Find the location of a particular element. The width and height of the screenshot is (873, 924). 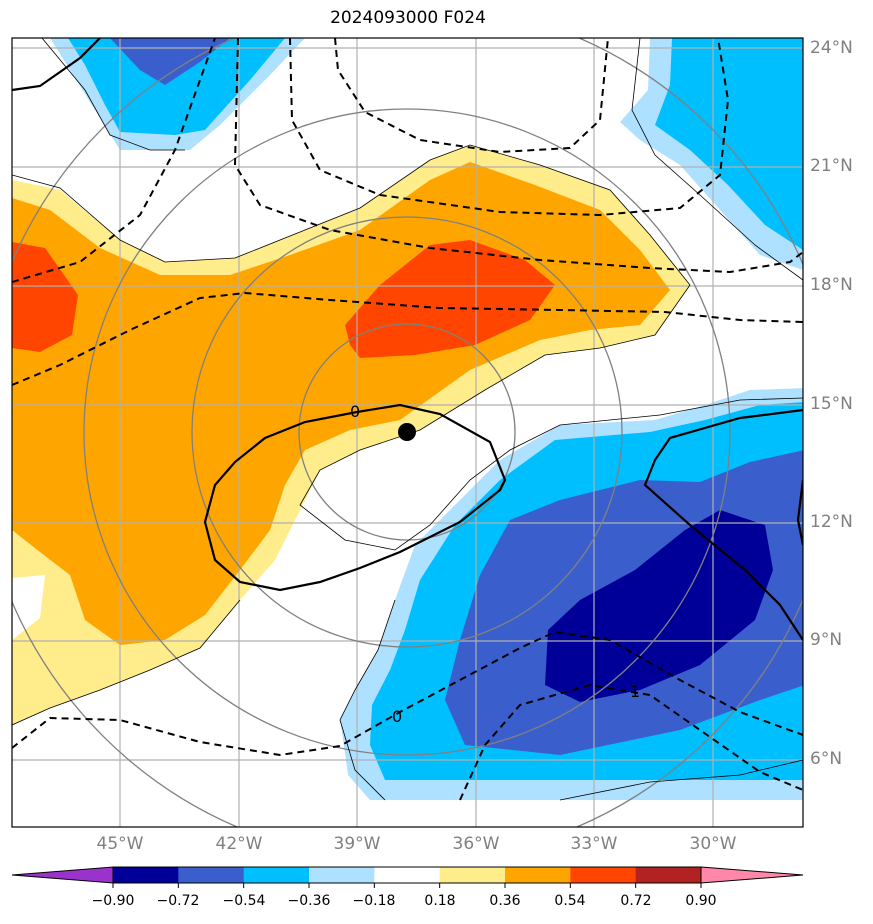

lon-label: 39°W is located at coordinates (357, 844).